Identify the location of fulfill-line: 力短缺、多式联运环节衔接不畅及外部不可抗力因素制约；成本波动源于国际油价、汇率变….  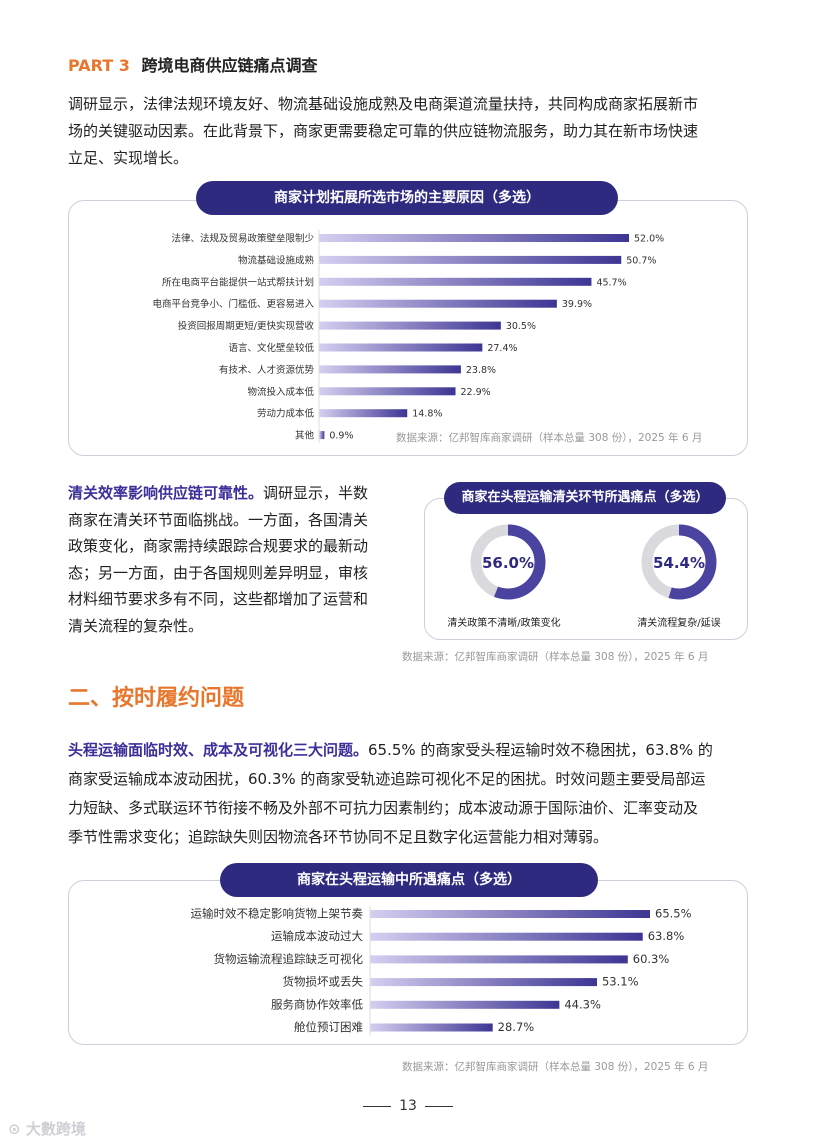
(383, 808).